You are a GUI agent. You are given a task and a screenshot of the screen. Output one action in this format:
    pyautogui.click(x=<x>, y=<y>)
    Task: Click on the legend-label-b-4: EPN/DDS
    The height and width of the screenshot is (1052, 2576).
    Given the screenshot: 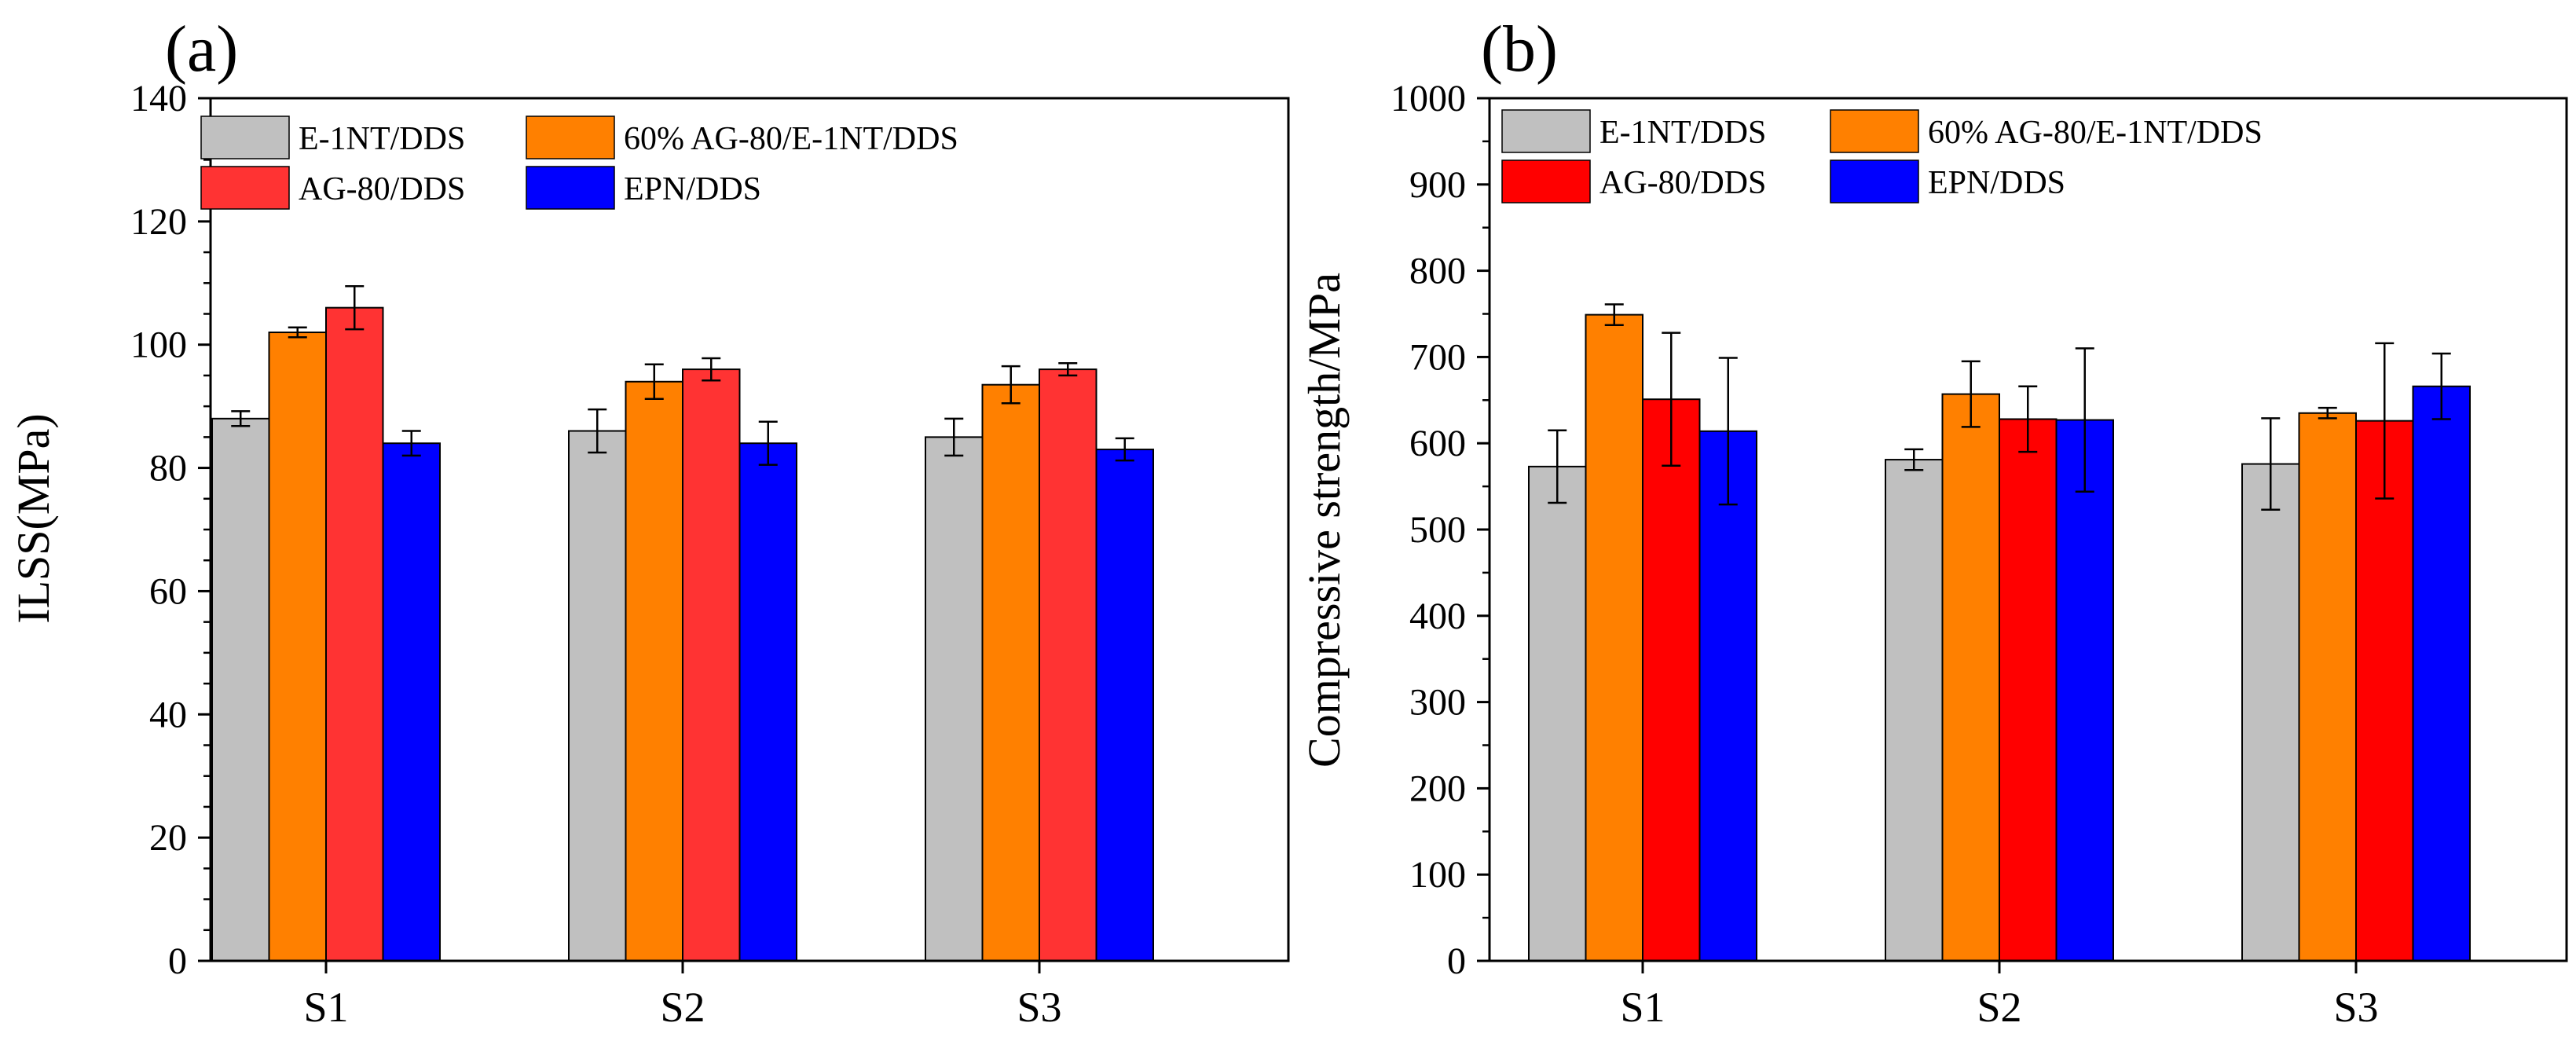 What is the action you would take?
    pyautogui.click(x=1996, y=183)
    